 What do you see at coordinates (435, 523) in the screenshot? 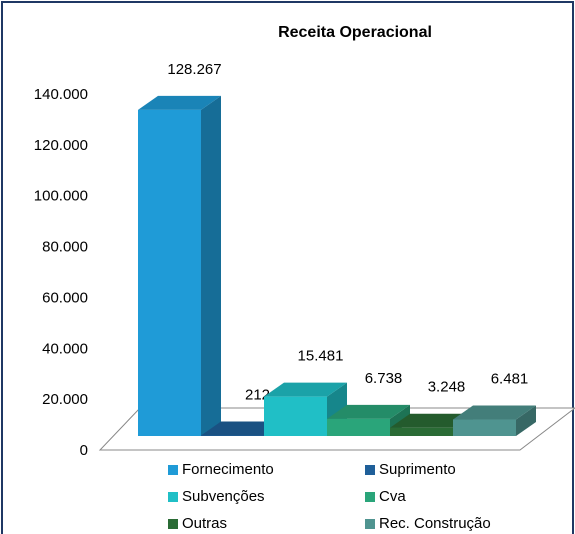
I see `legend-label: Rec. Construção` at bounding box center [435, 523].